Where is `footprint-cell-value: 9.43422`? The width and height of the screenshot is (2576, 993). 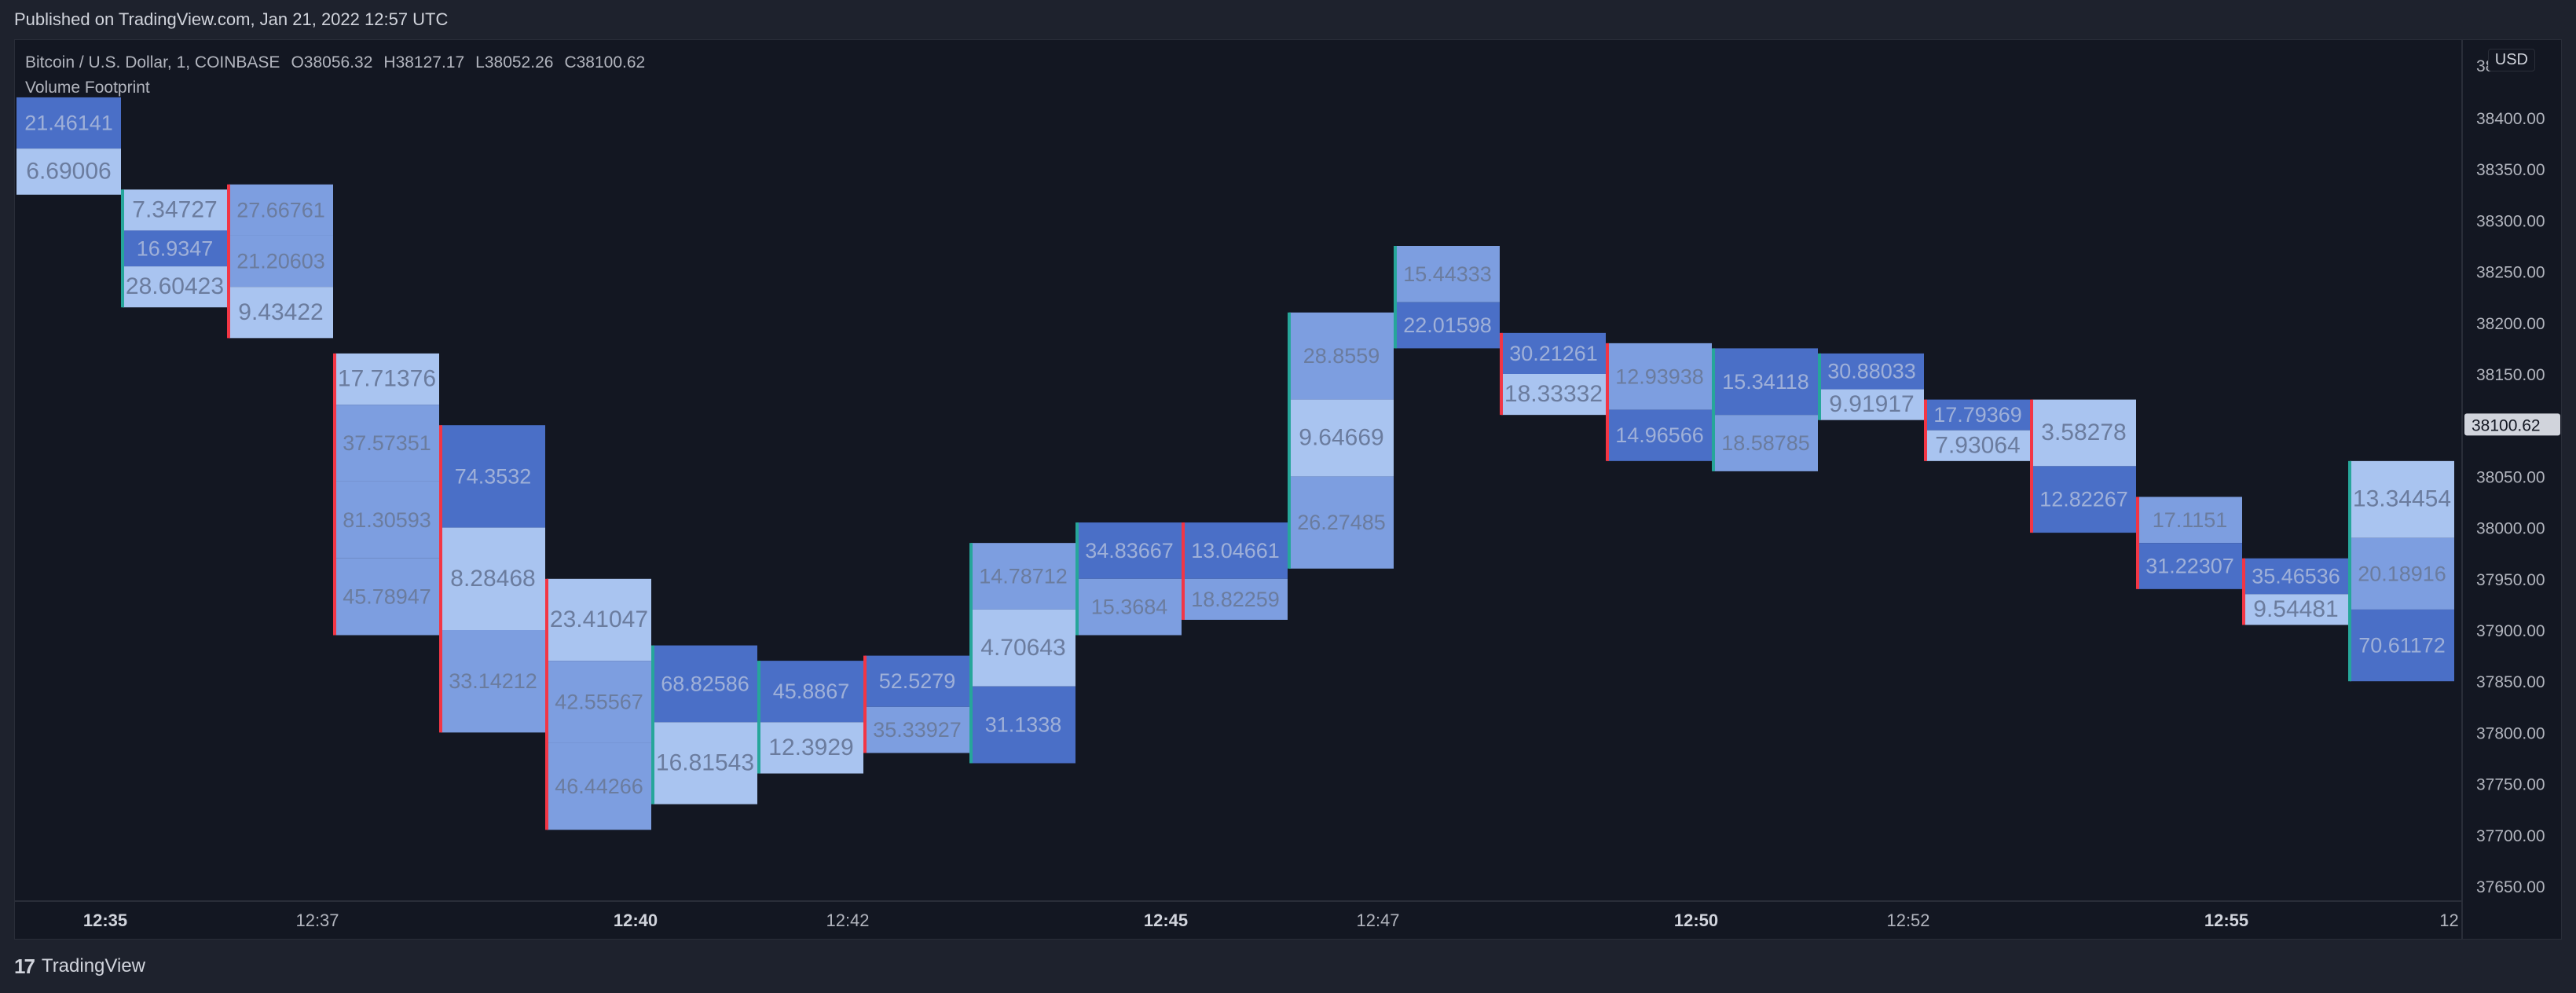
footprint-cell-value: 9.43422 is located at coordinates (280, 312).